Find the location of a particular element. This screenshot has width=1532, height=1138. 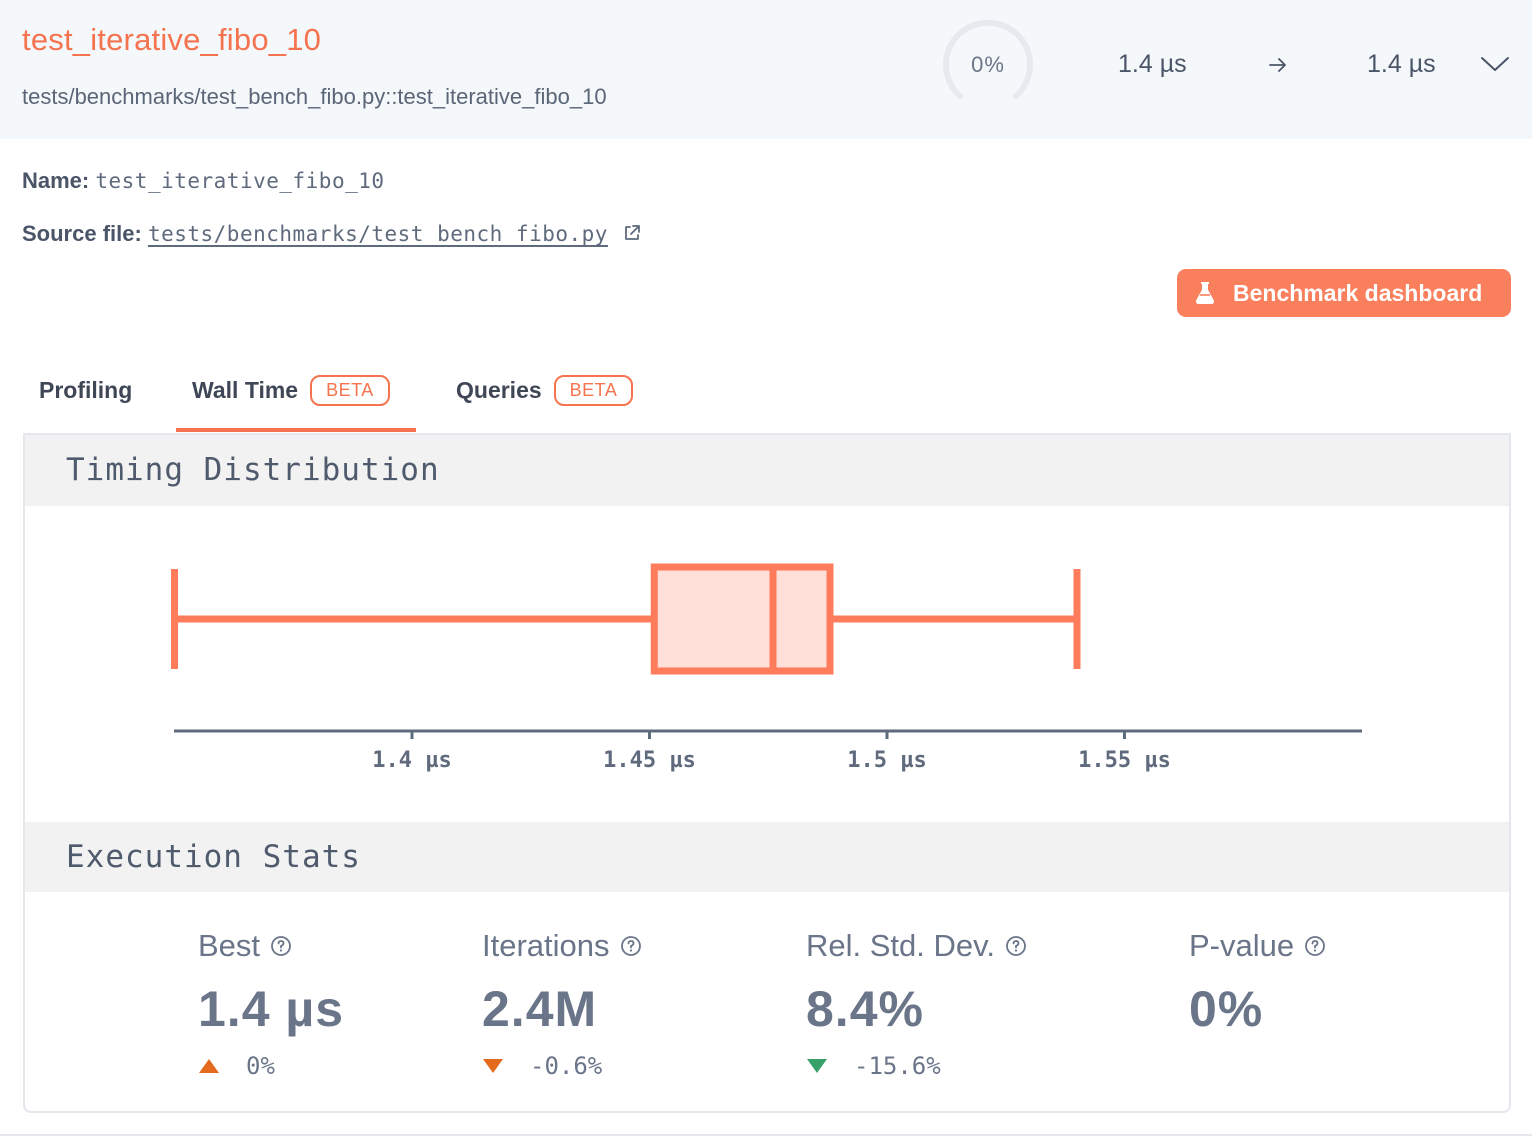

arrow-right-icon is located at coordinates (1277, 65).